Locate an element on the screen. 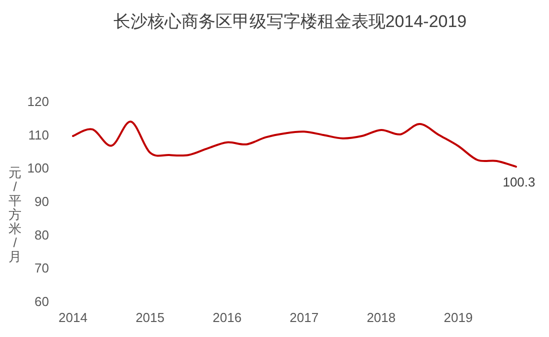  y-tick-label: 70 is located at coordinates (41, 268).